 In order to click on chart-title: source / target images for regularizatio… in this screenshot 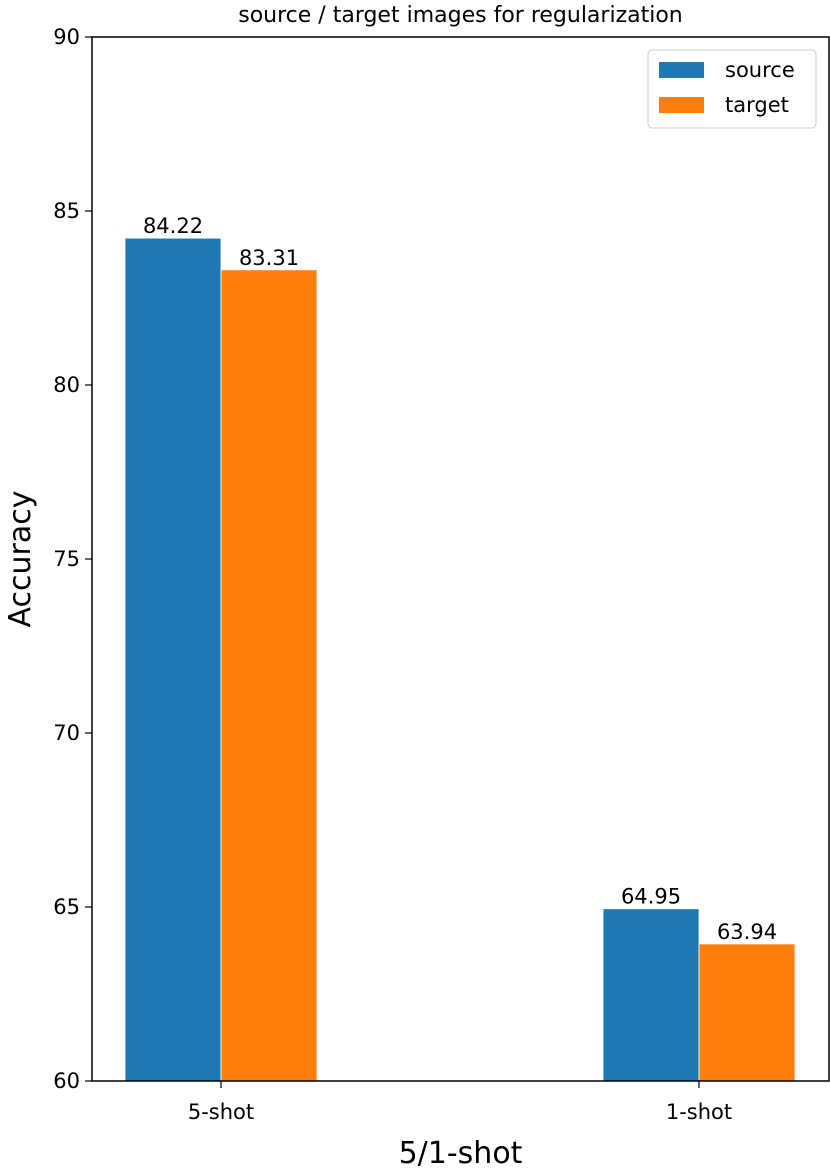, I will do `click(460, 15)`.